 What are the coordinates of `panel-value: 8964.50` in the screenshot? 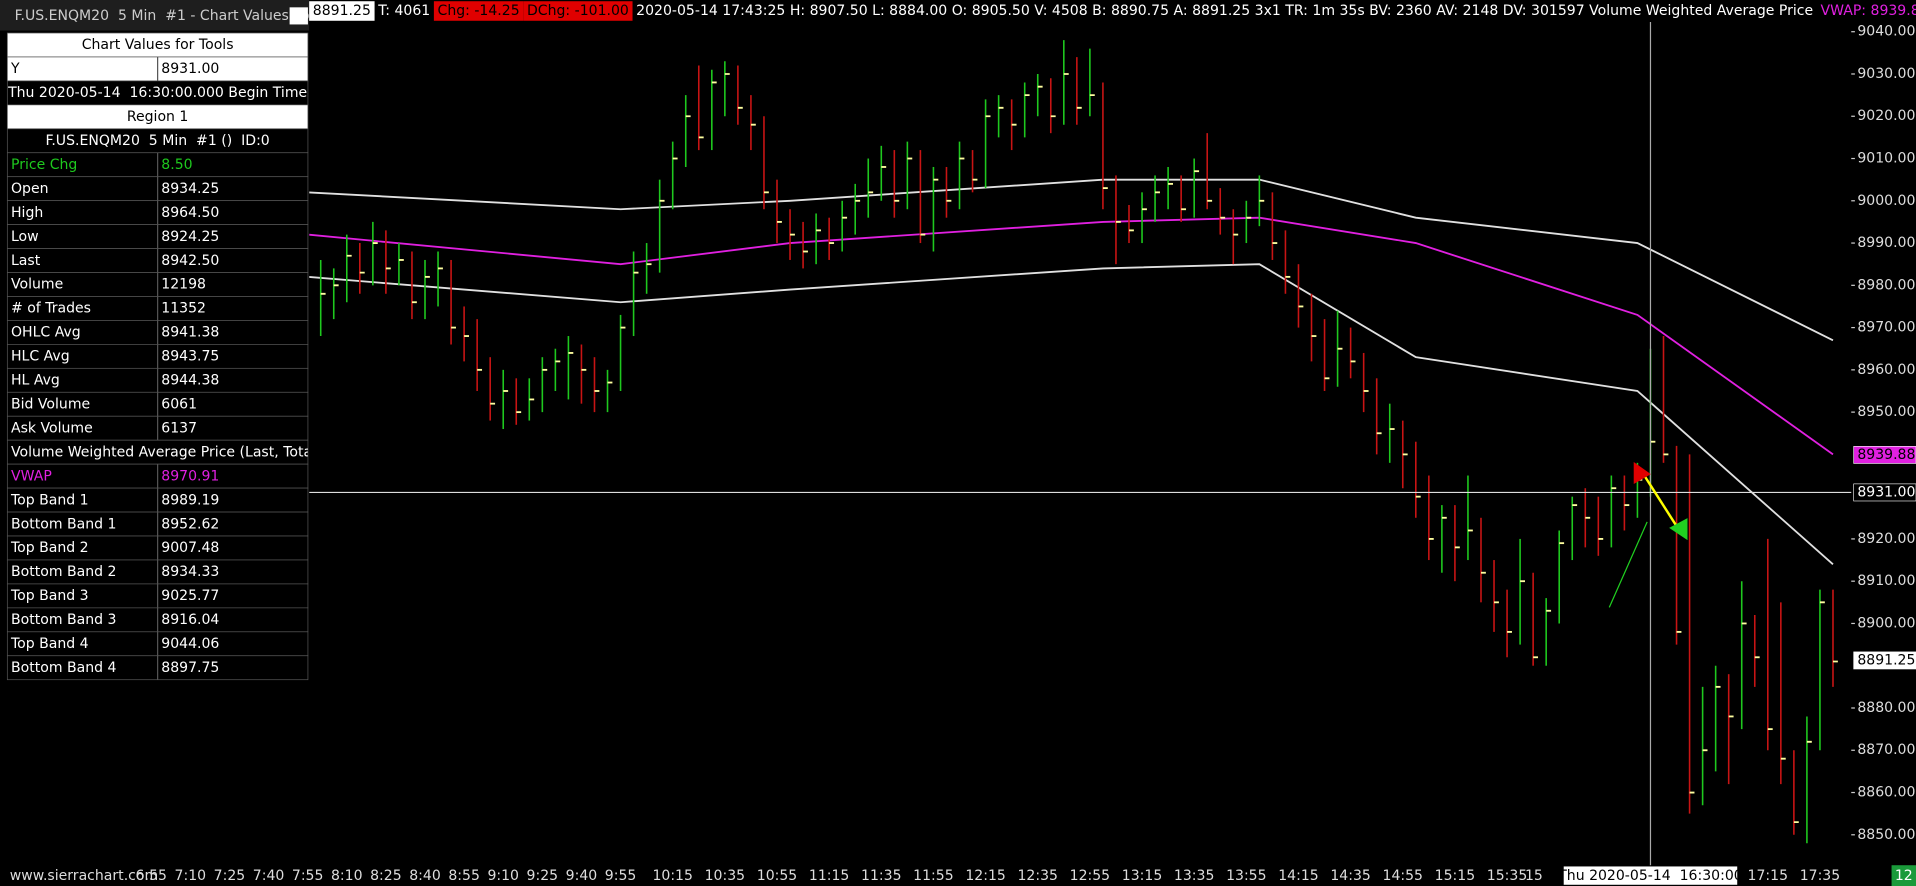 It's located at (190, 213).